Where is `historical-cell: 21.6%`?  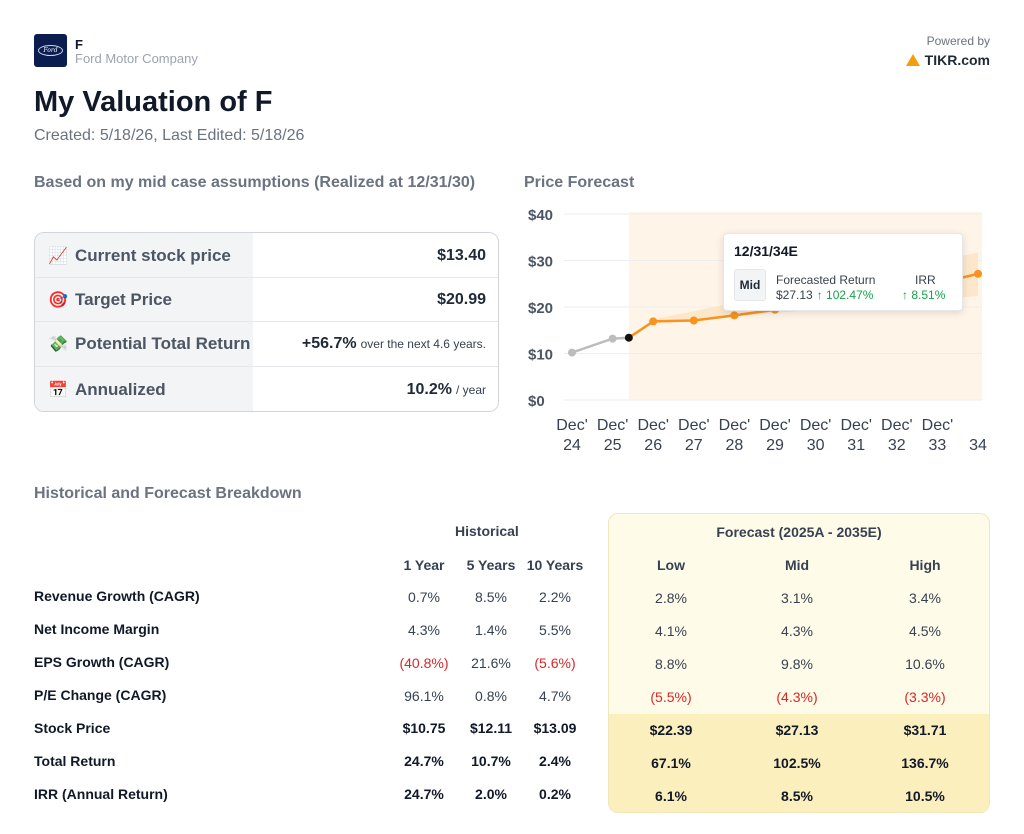
historical-cell: 21.6% is located at coordinates (491, 663).